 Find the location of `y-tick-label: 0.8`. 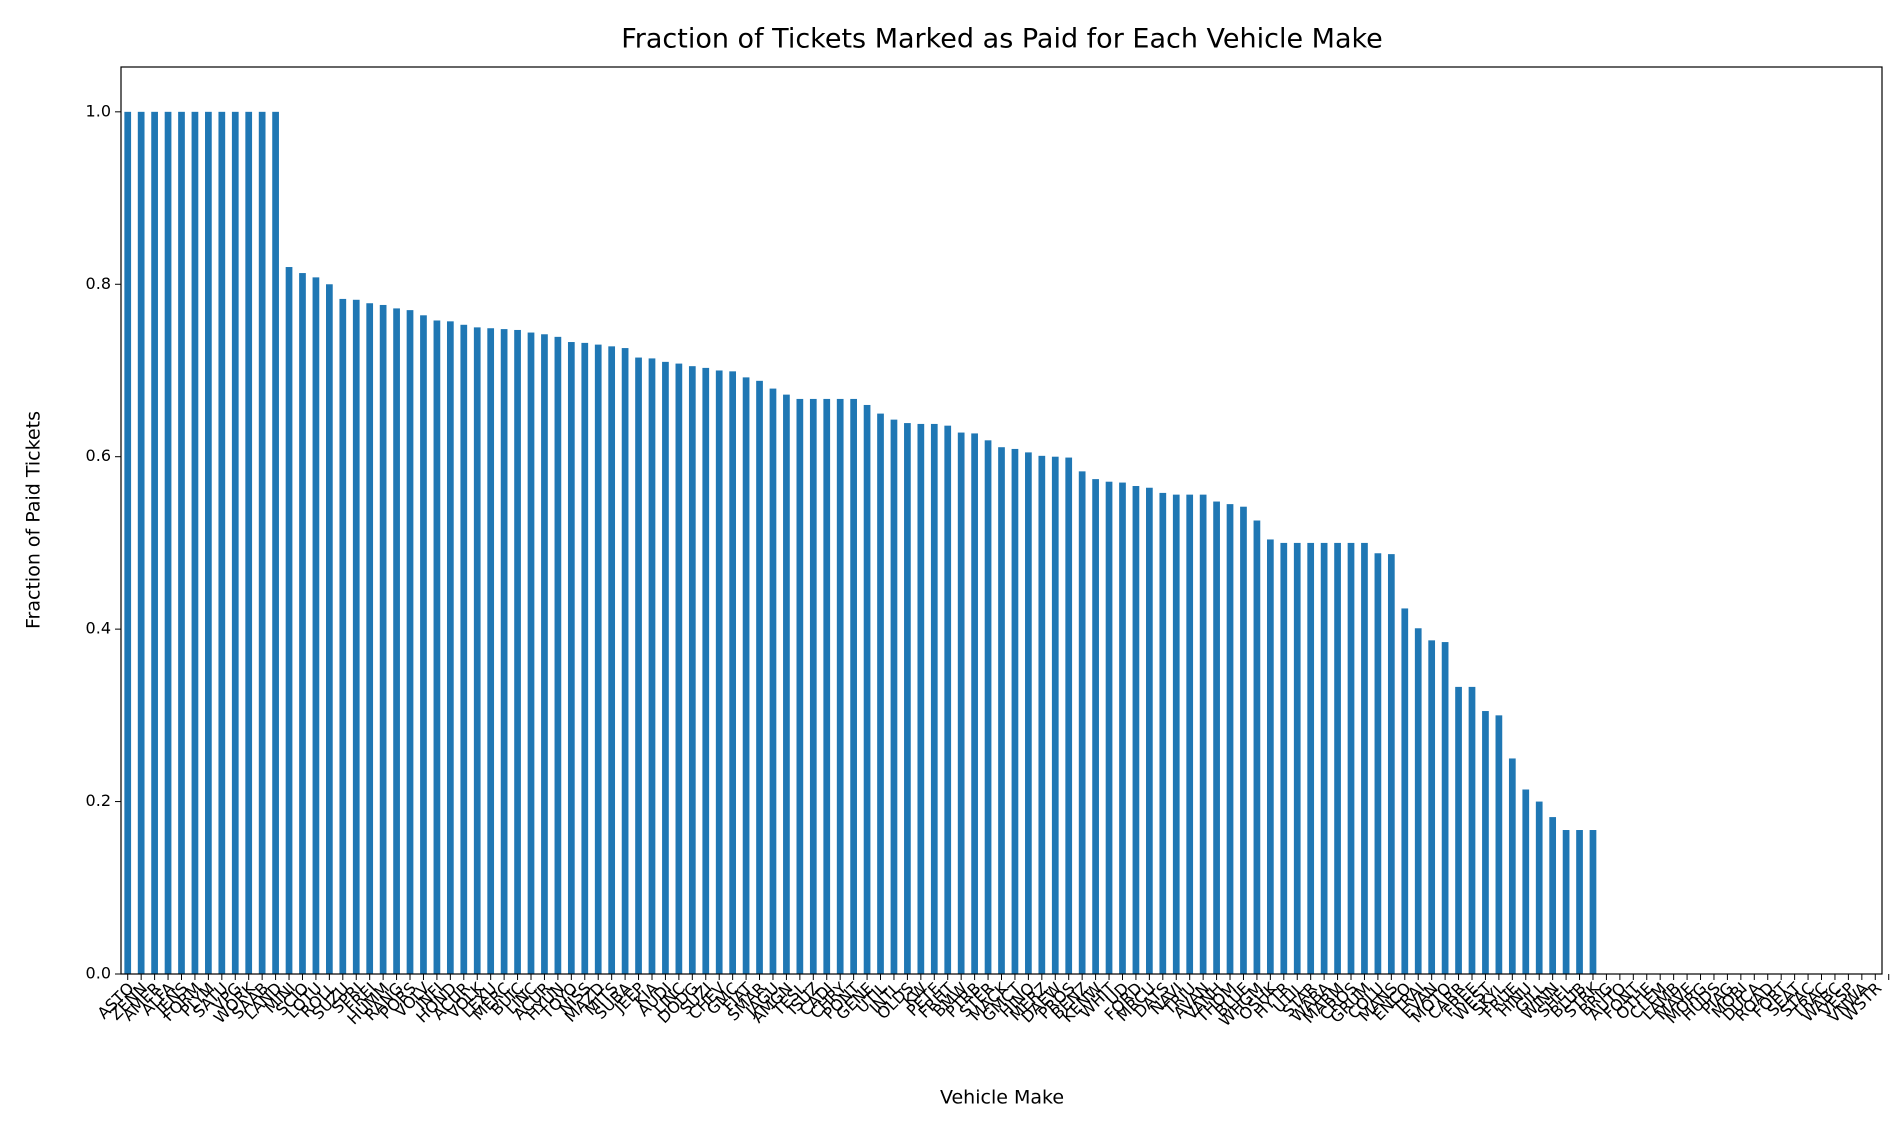

y-tick-label: 0.8 is located at coordinates (98, 283).